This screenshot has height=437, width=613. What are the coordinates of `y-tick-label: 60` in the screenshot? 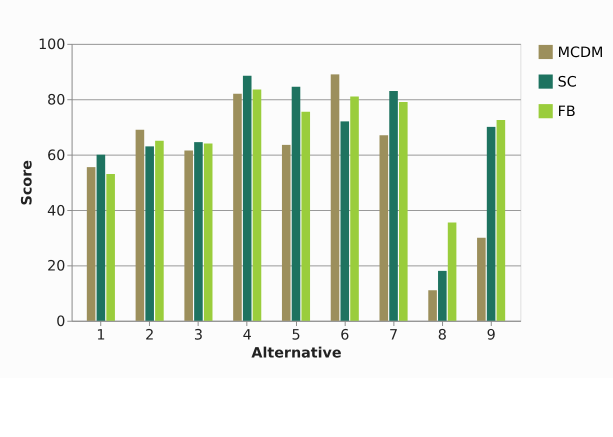 It's located at (56, 156).